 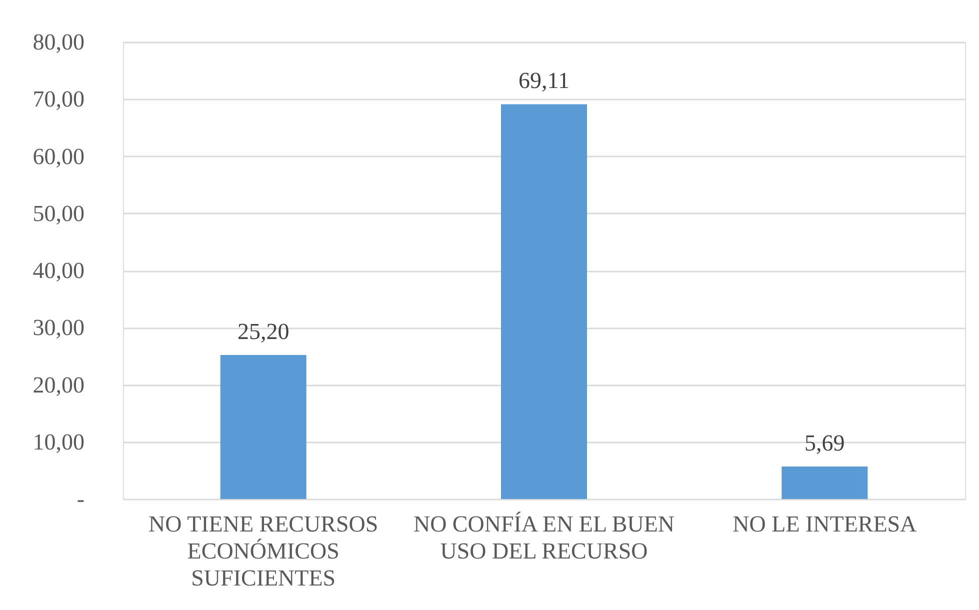 I want to click on y-tick-label: 70,00, so click(x=58, y=99).